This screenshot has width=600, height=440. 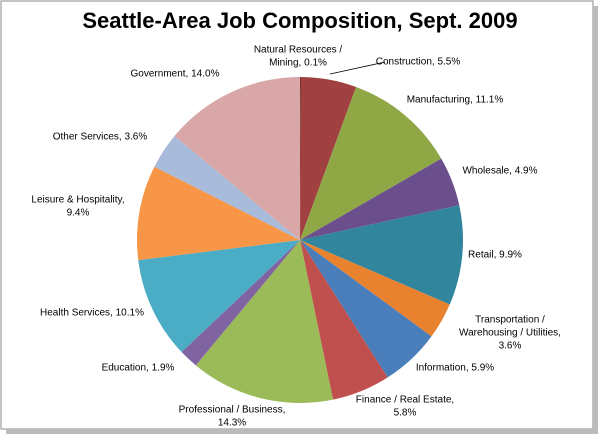 I want to click on data-label: Natural Resources /, so click(x=298, y=50).